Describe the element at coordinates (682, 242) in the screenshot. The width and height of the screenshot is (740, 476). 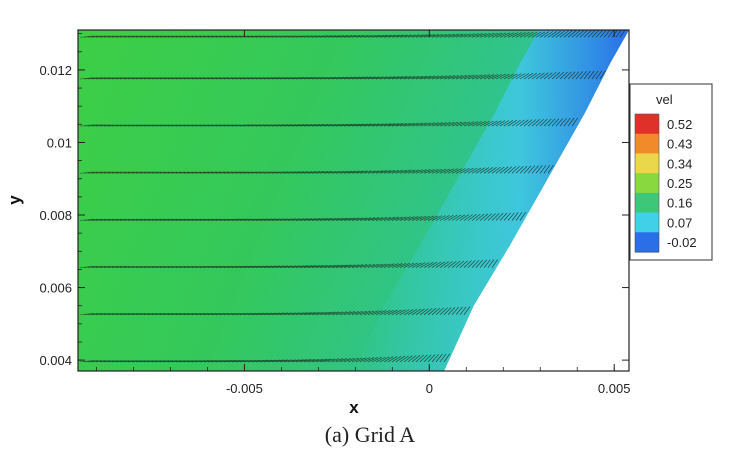
I see `colorbar-label: -0.02` at that location.